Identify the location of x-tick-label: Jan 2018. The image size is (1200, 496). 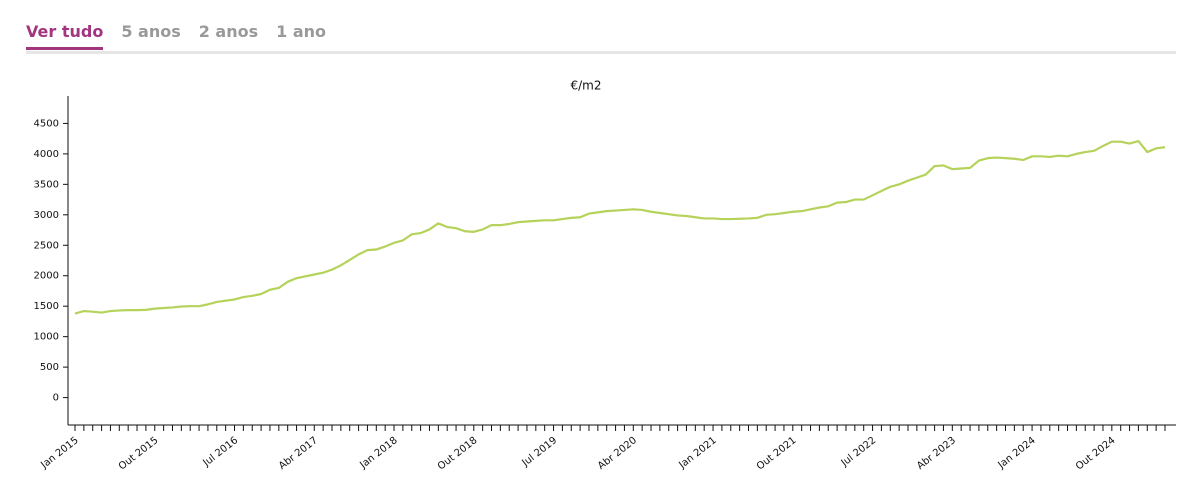
(378, 453).